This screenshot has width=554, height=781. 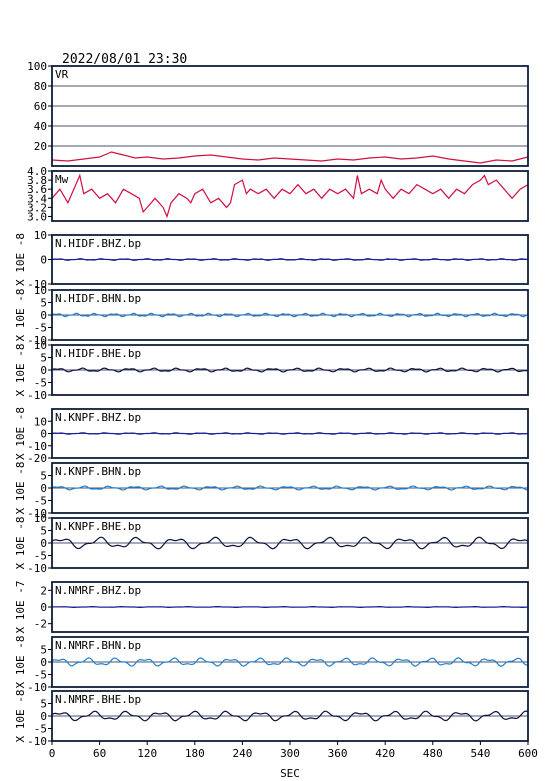 What do you see at coordinates (52, 753) in the screenshot?
I see `x-tick-label: 0` at bounding box center [52, 753].